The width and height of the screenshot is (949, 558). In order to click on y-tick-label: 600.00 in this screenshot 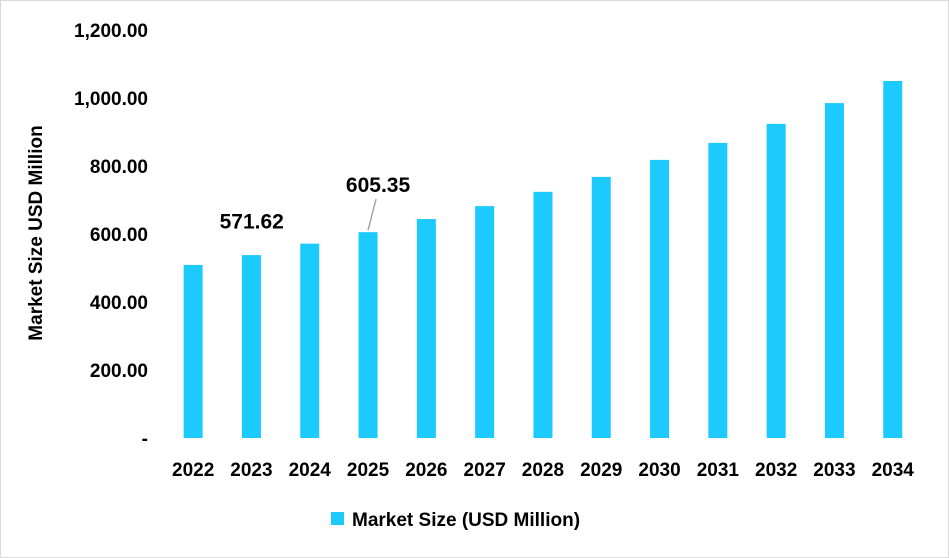, I will do `click(119, 235)`.